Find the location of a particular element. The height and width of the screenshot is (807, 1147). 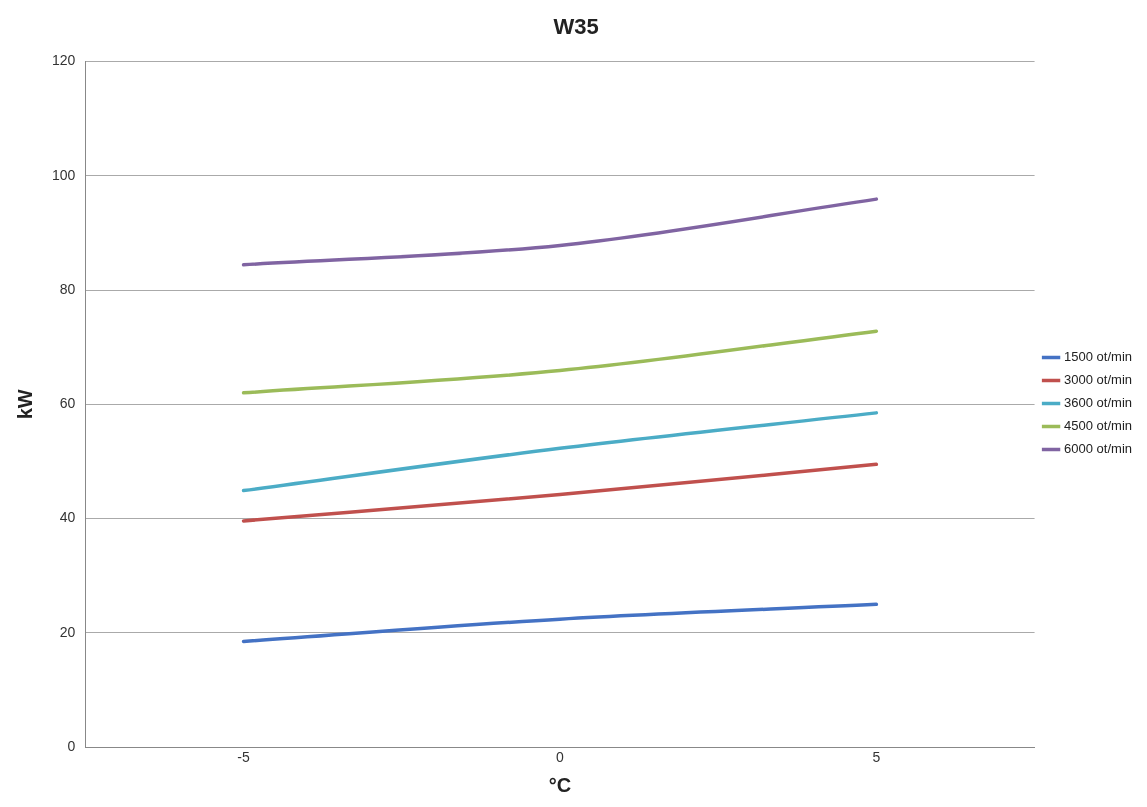

y-tick-label: 20 is located at coordinates (67, 631).